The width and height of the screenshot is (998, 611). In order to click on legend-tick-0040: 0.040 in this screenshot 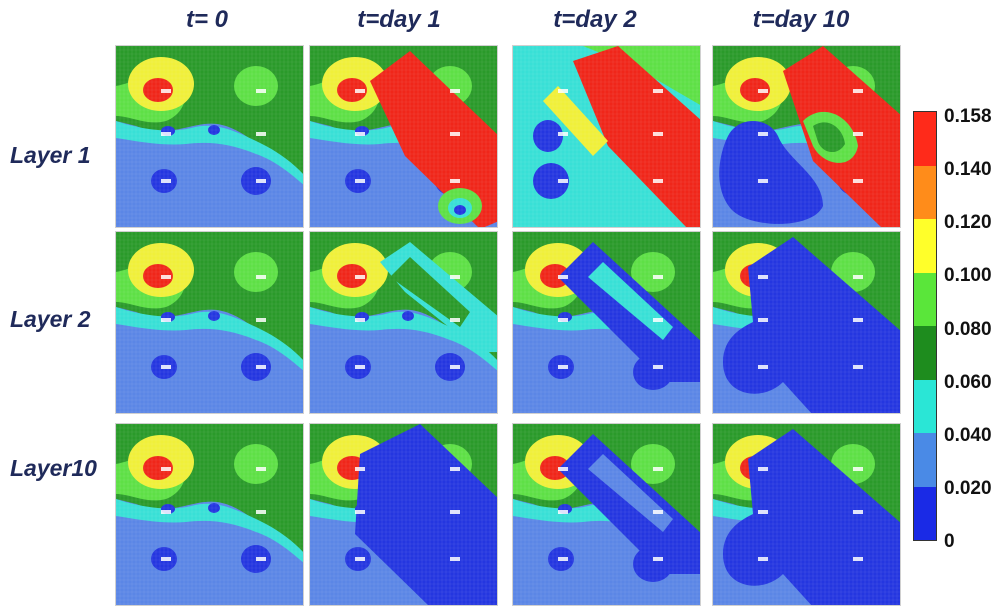, I will do `click(968, 435)`.